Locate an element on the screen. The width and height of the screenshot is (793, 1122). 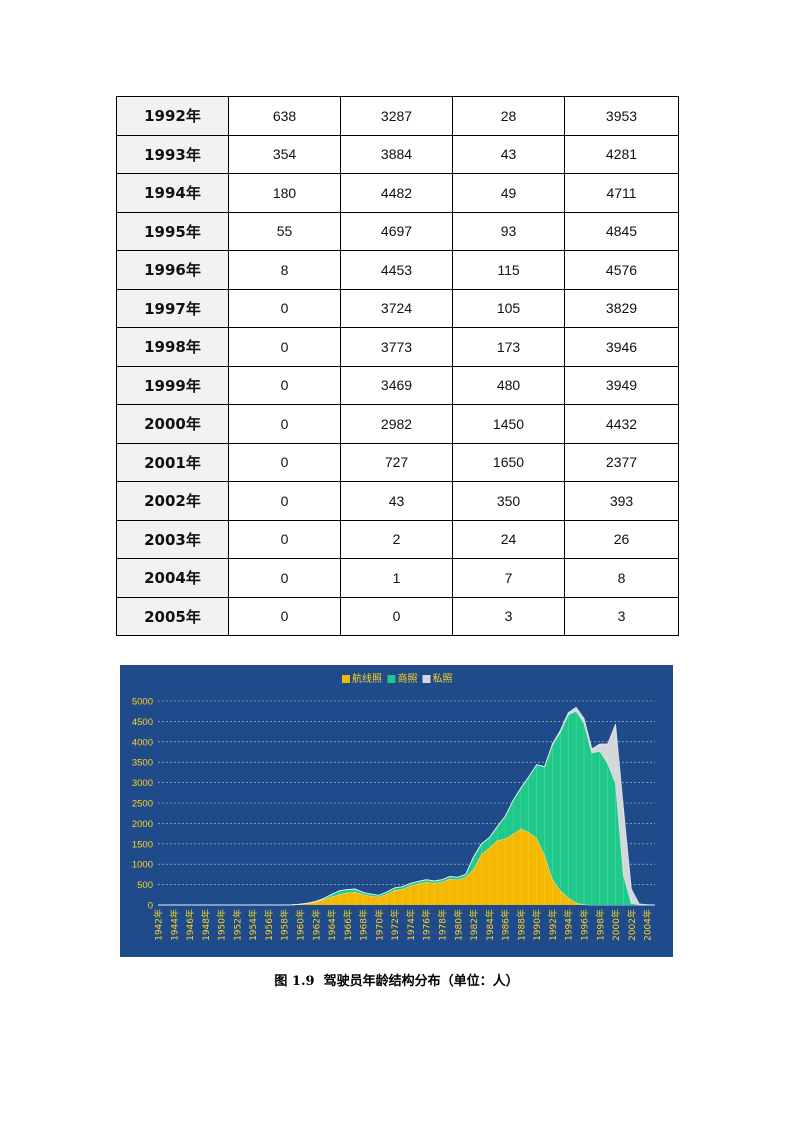
figure-label: 图 1.9 is located at coordinates (294, 981).